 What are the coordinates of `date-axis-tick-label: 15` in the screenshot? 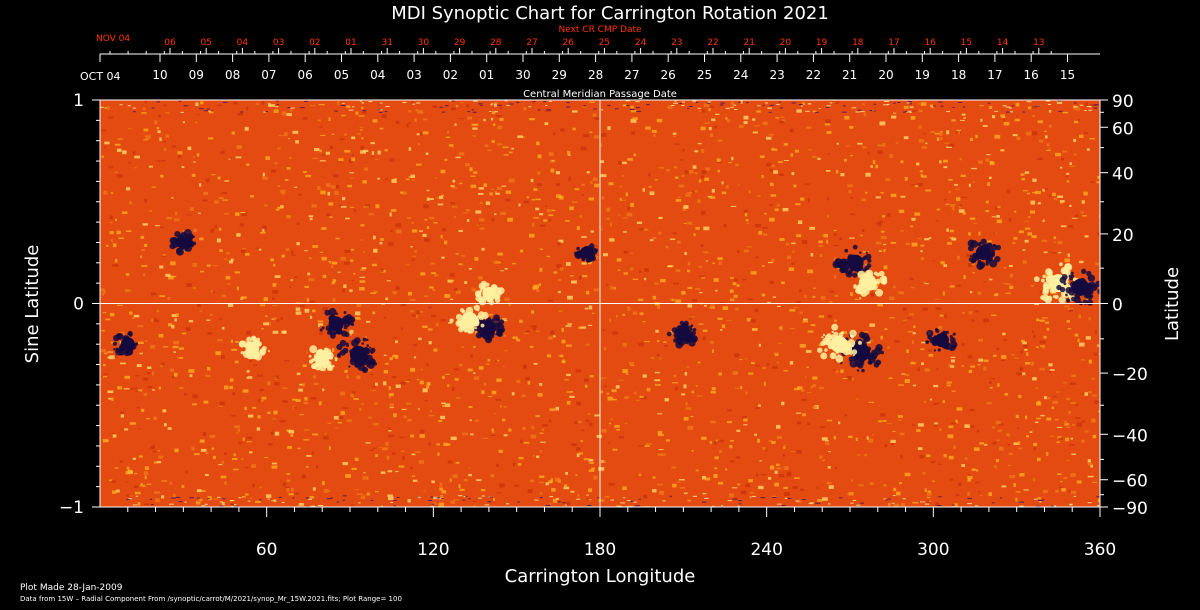 It's located at (1067, 75).